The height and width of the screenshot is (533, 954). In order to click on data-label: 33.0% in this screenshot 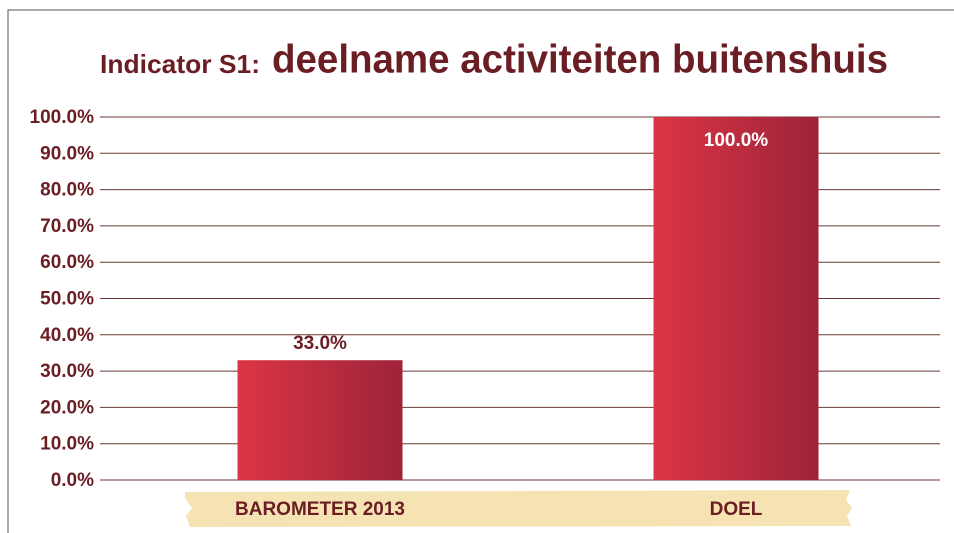, I will do `click(320, 343)`.